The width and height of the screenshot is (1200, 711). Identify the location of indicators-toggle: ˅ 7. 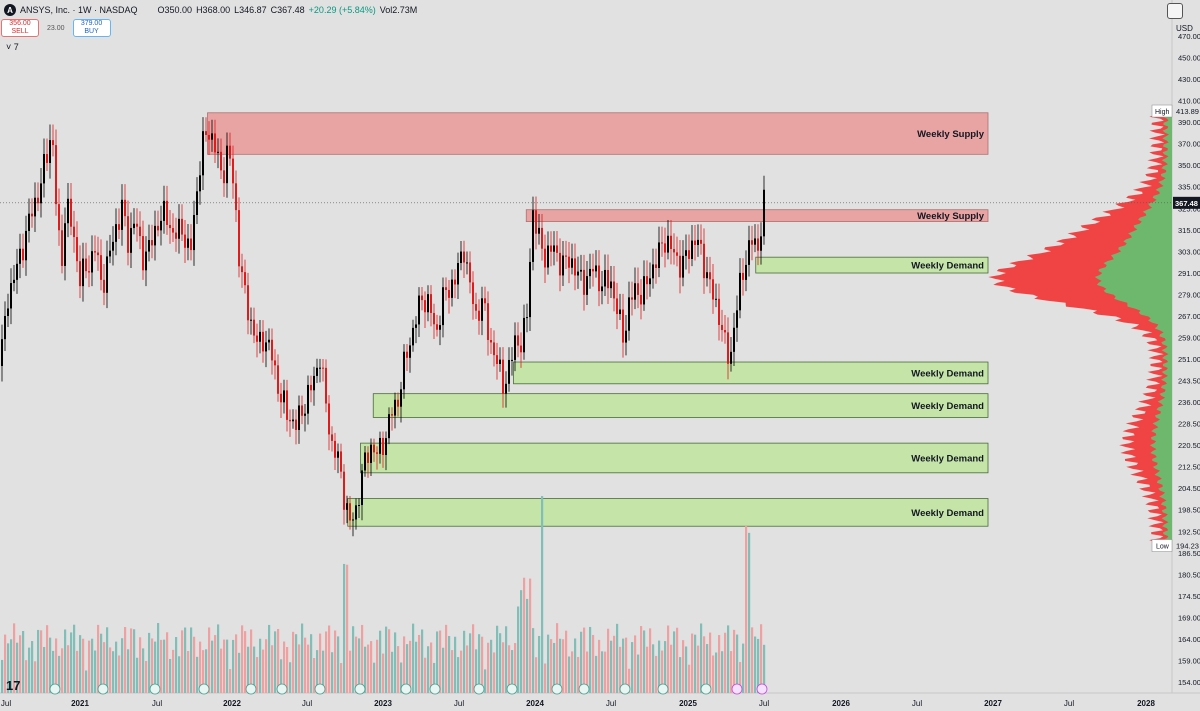
(12, 47).